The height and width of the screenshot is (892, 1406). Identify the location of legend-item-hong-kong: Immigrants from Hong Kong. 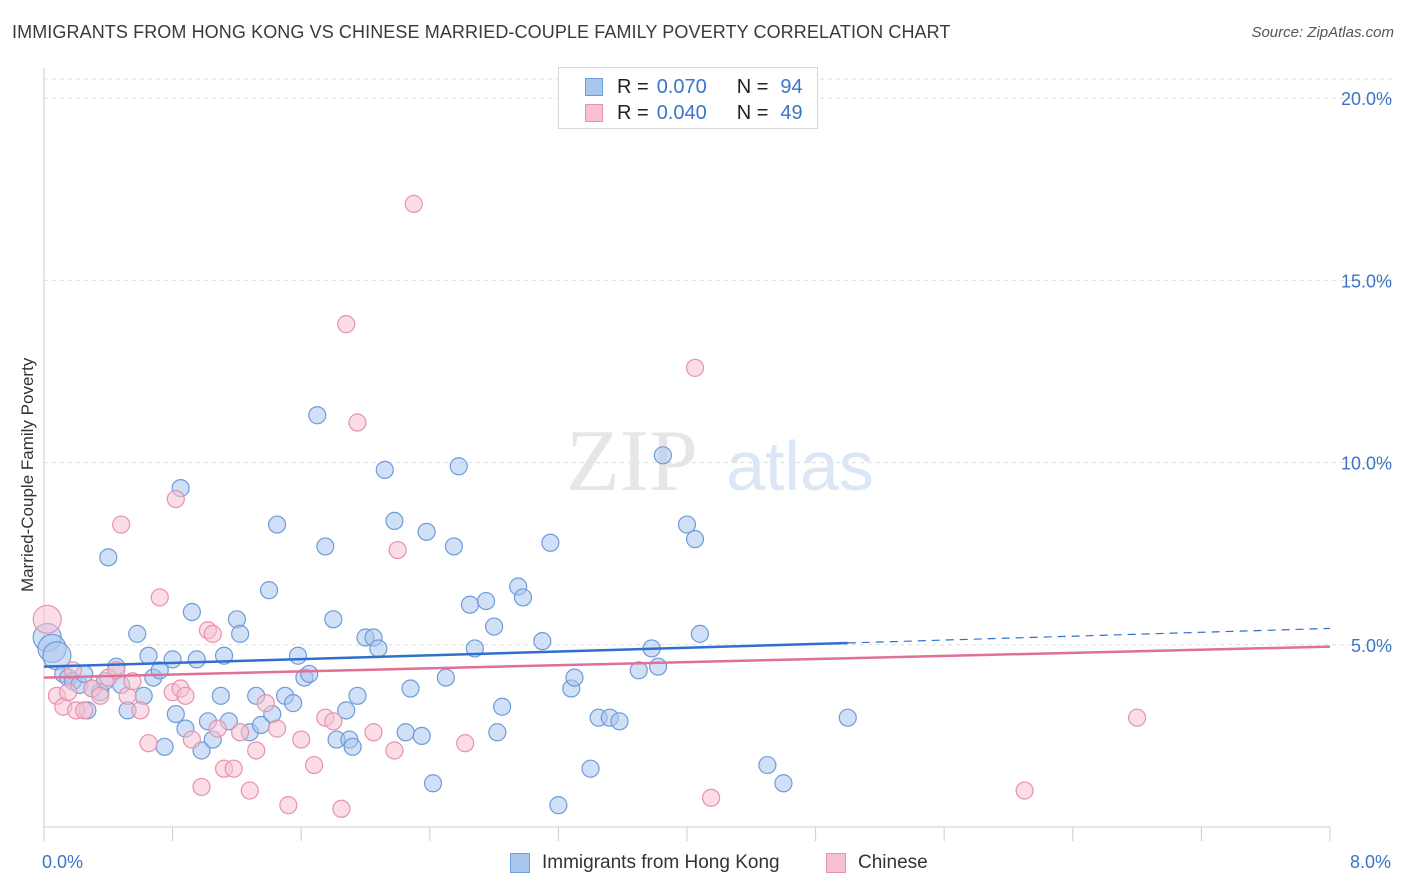
(645, 863).